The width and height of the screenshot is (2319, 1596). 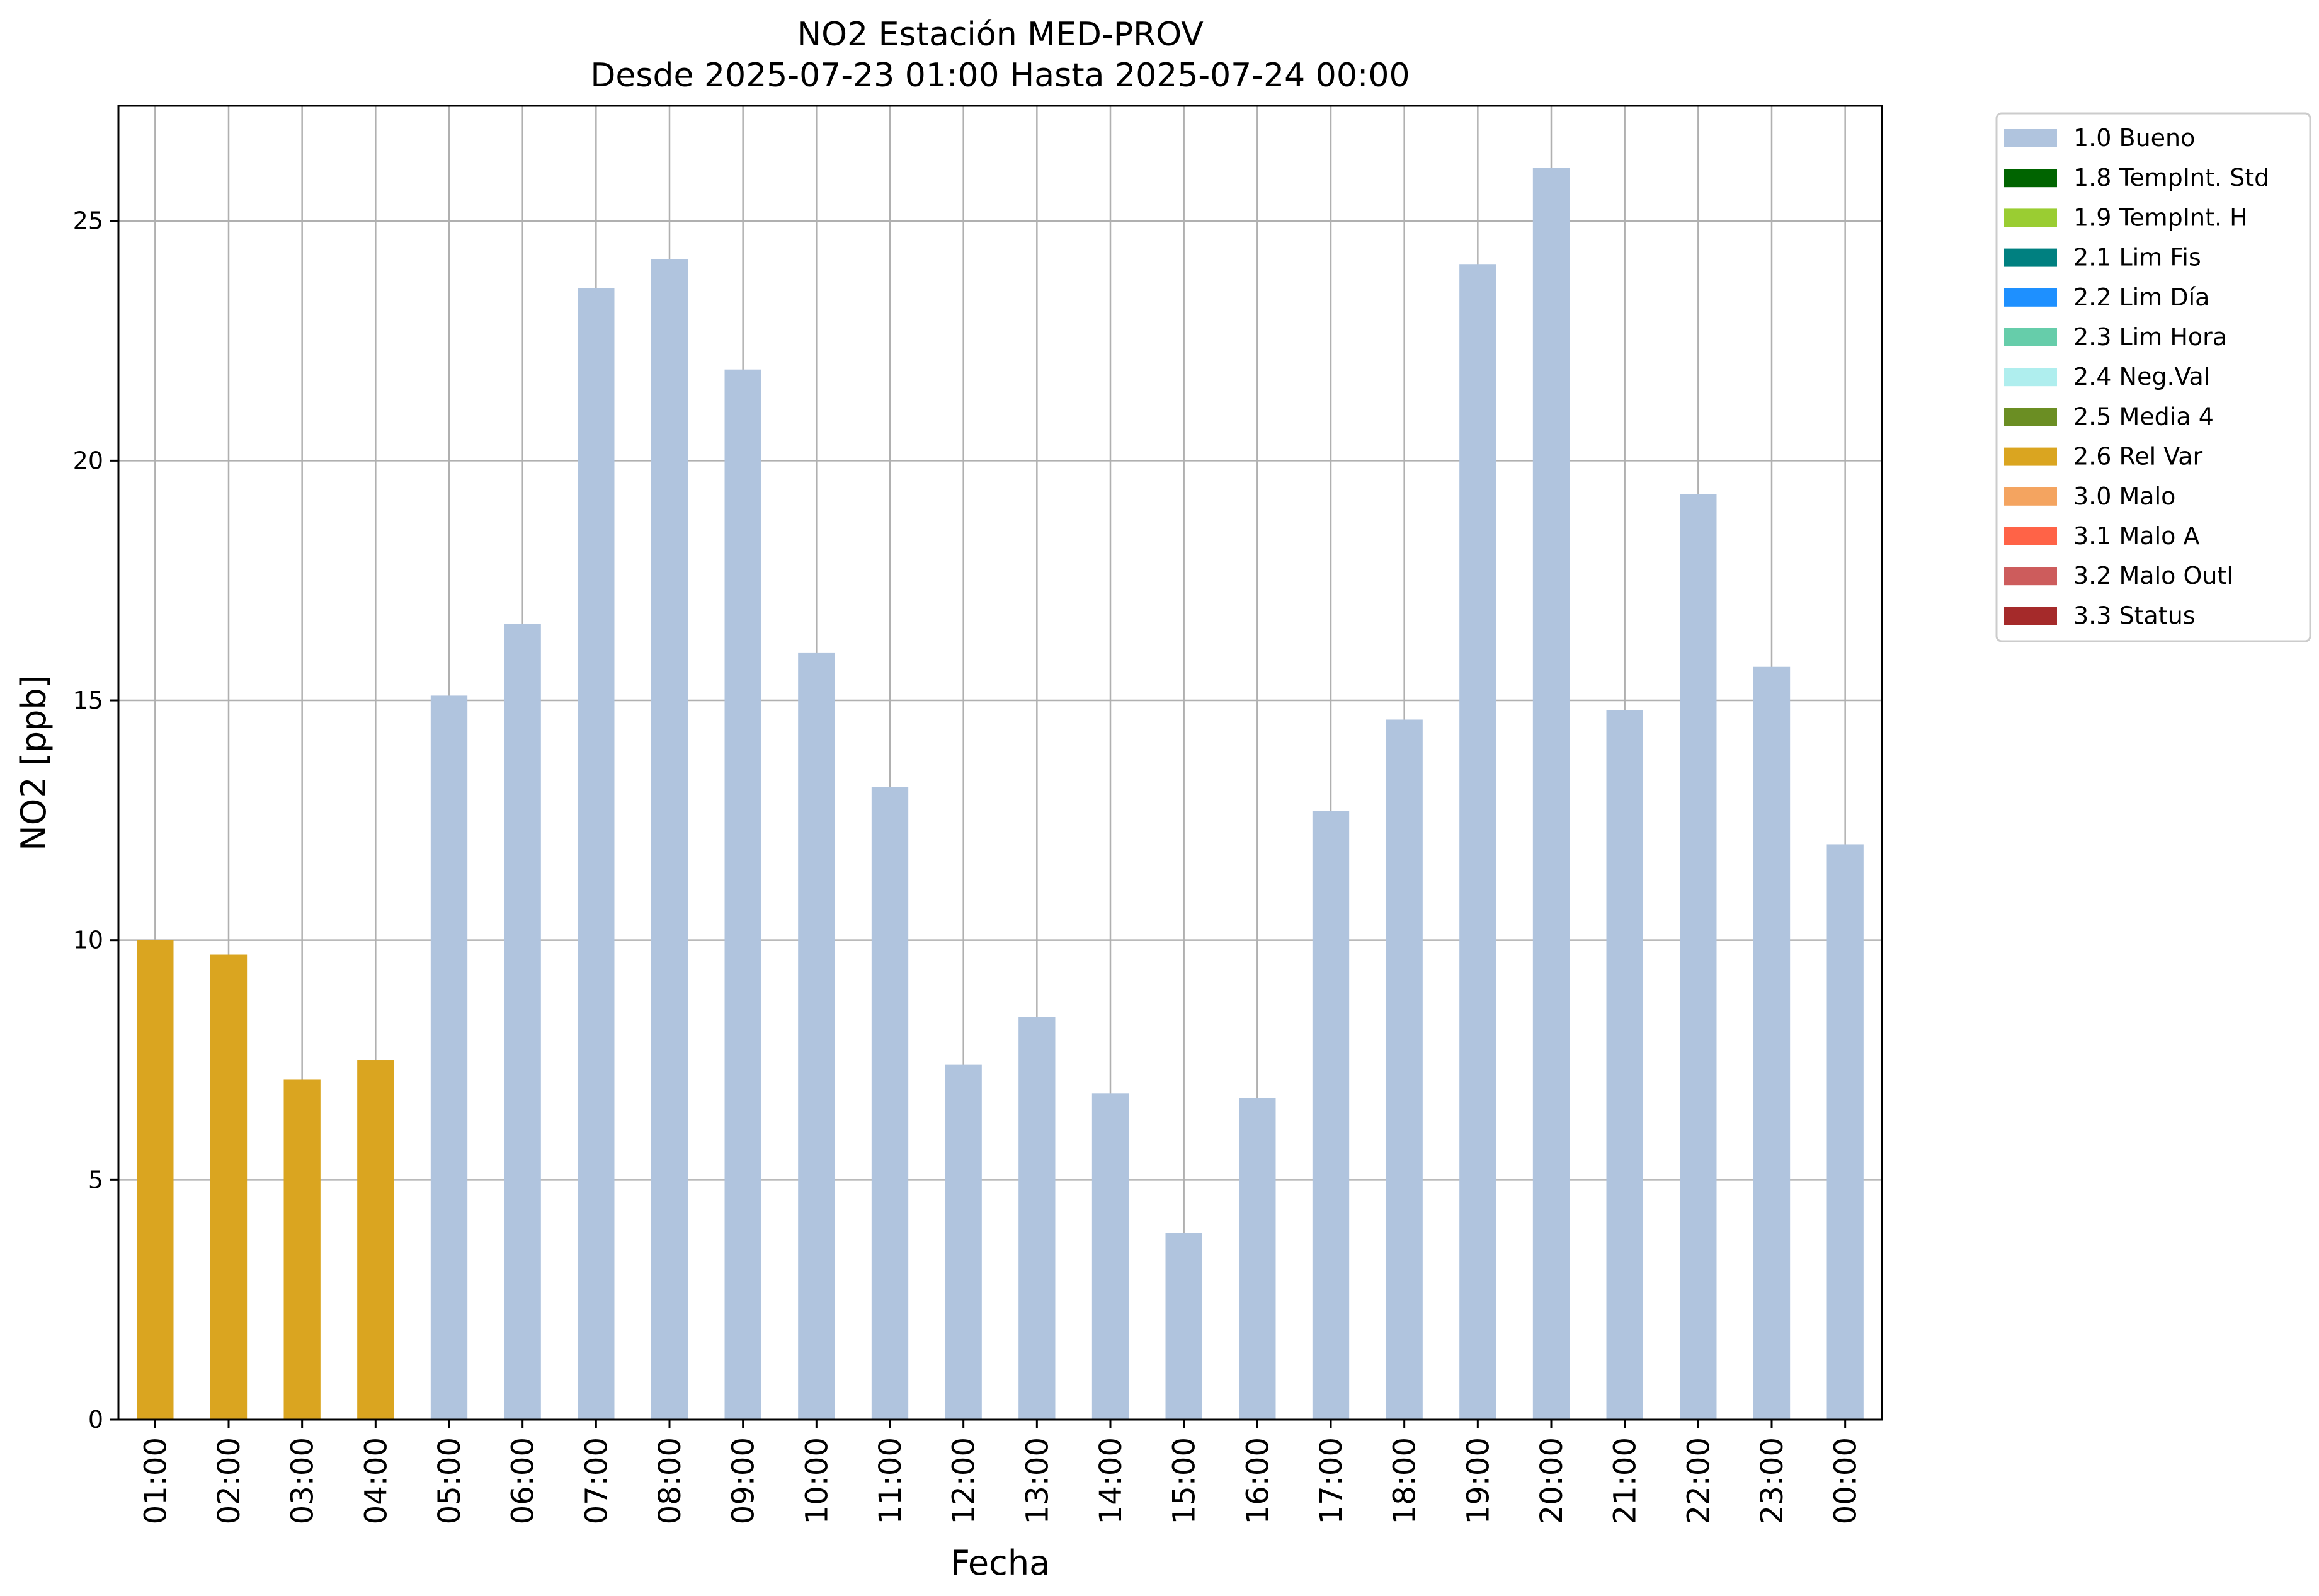 I want to click on y-tick-label: 10, so click(x=88, y=940).